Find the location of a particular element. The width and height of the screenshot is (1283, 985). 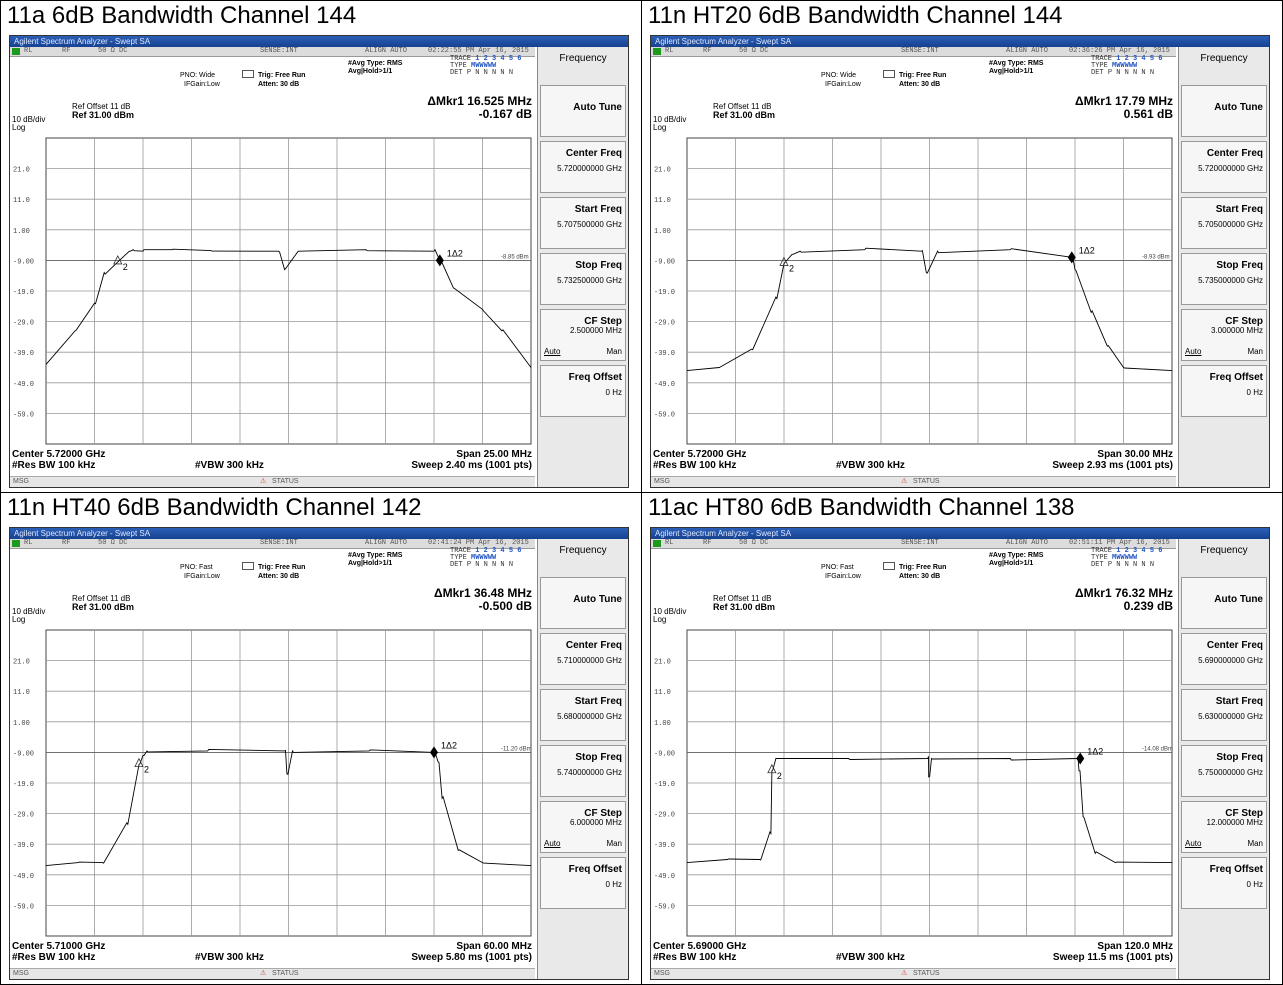

align-label: ALIGN AUTO is located at coordinates (386, 543).